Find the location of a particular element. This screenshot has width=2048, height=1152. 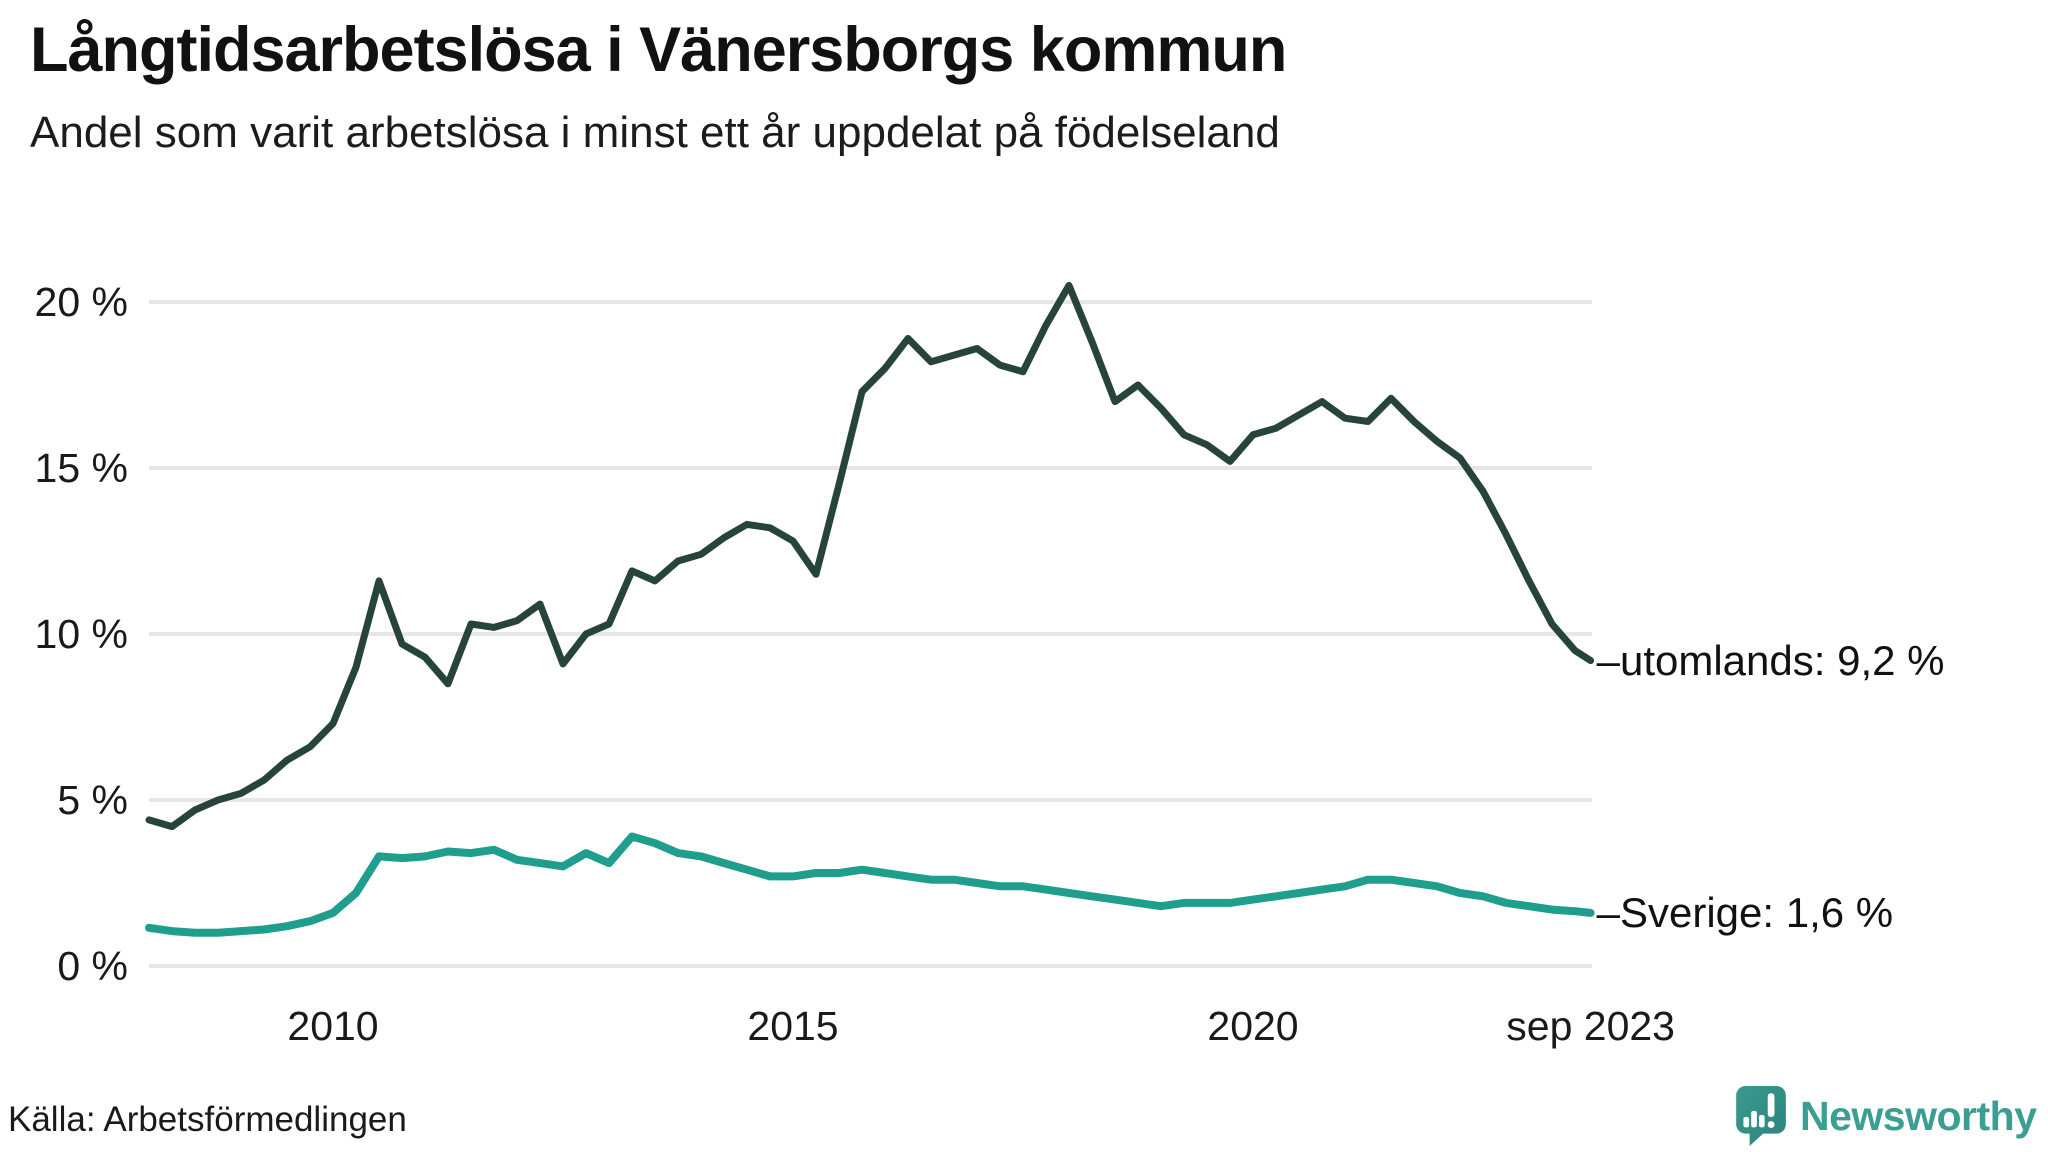

exclamation-bar is located at coordinates (1771, 1105).